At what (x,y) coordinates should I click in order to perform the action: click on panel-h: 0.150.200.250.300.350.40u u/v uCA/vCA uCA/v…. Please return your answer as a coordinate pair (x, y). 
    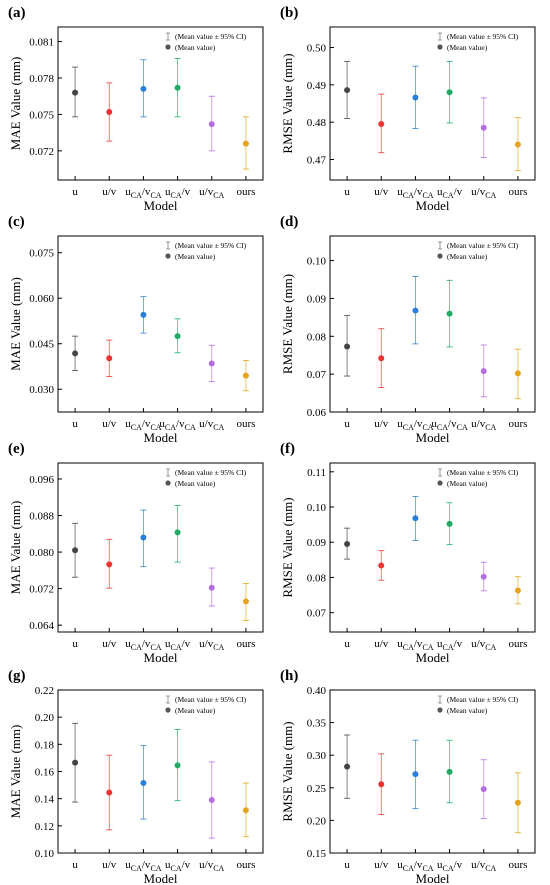
    Looking at the image, I should click on (408, 776).